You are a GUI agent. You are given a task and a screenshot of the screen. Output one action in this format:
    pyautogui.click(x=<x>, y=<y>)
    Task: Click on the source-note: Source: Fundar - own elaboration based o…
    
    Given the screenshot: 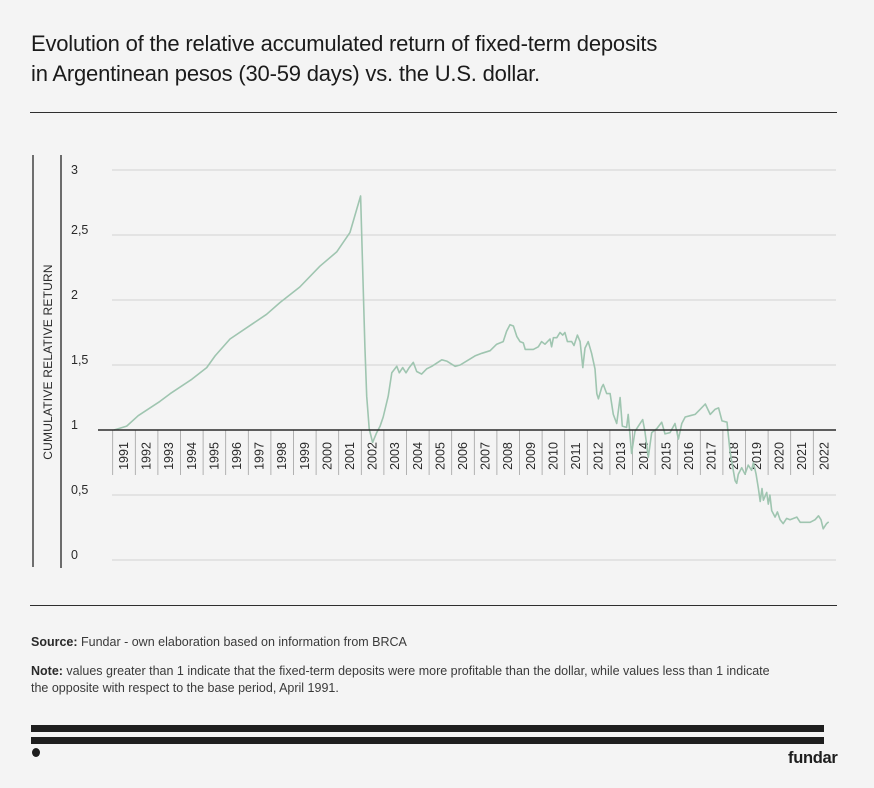 What is the action you would take?
    pyautogui.click(x=219, y=642)
    